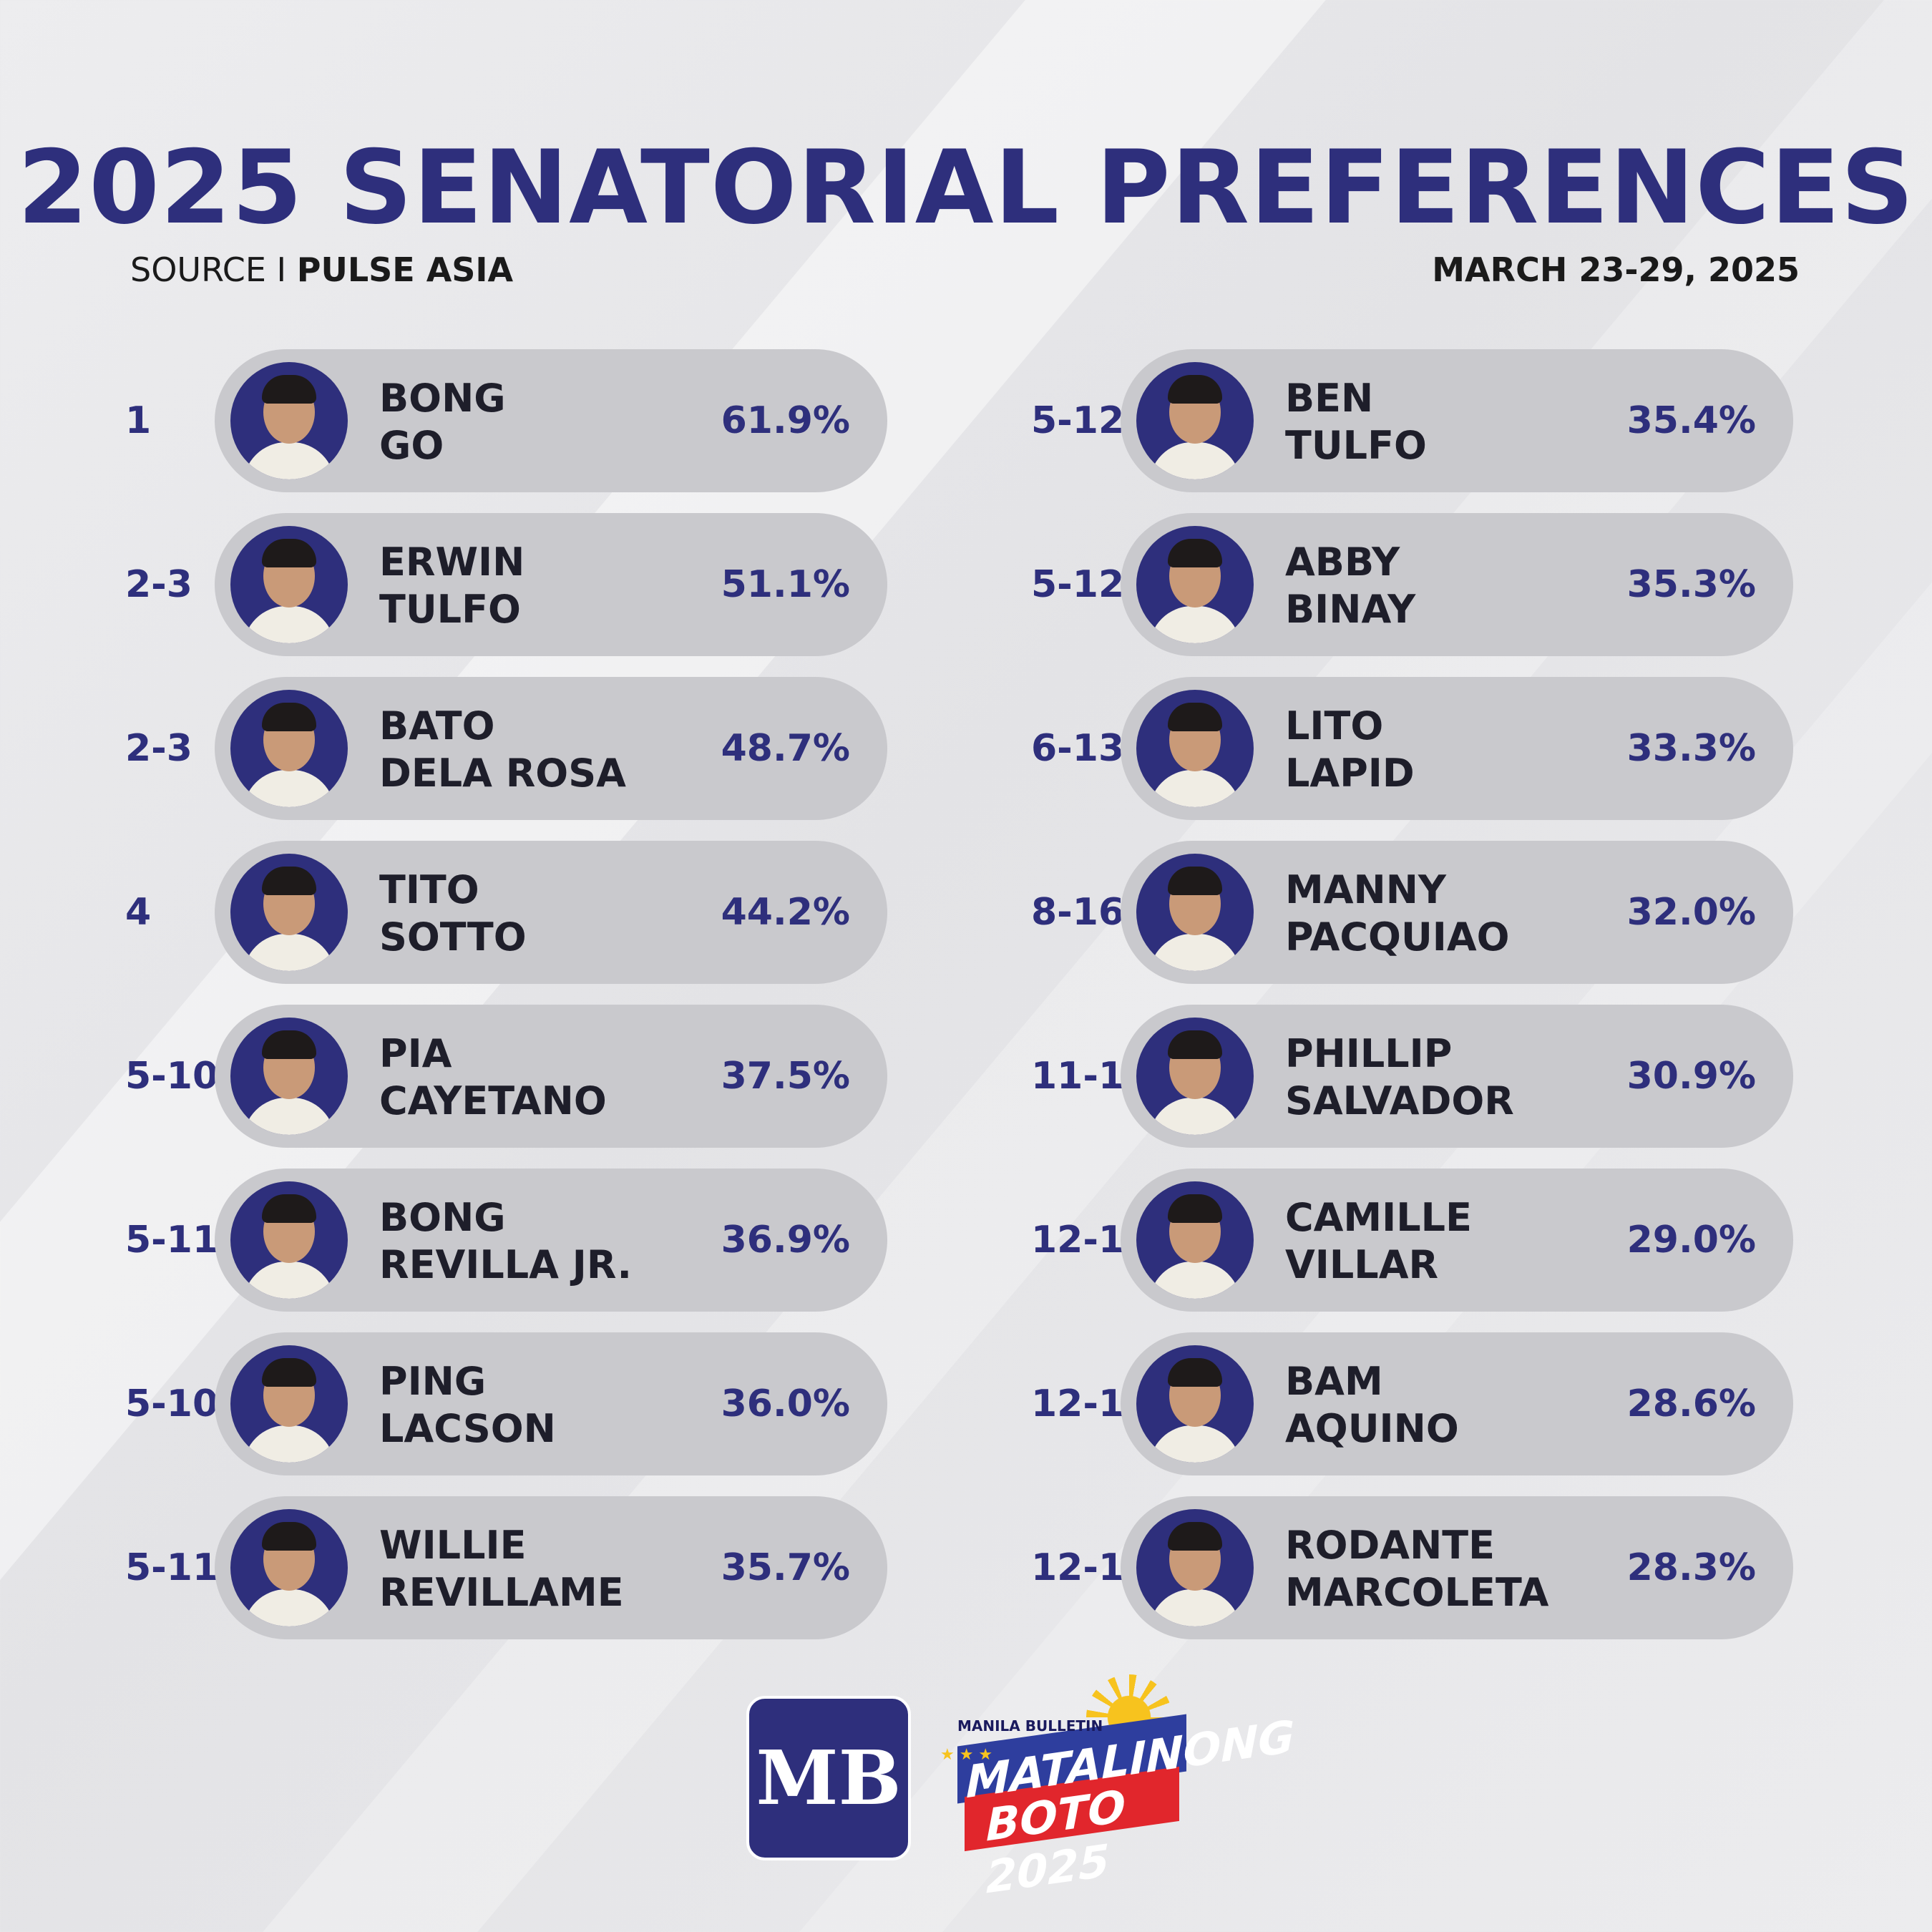  I want to click on candidate-name: CAMILLE VILLAR, so click(1378, 1241).